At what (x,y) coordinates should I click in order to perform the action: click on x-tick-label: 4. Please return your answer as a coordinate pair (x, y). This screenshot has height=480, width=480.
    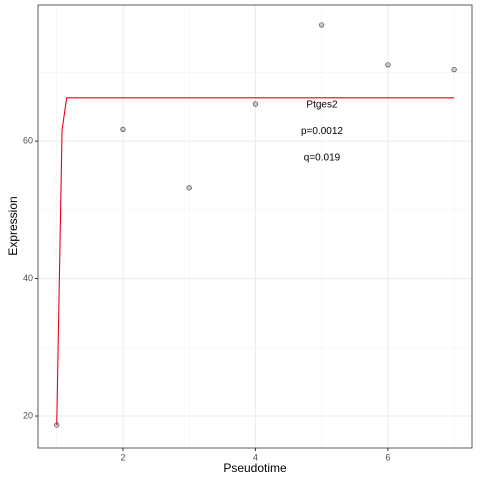
    Looking at the image, I should click on (255, 457).